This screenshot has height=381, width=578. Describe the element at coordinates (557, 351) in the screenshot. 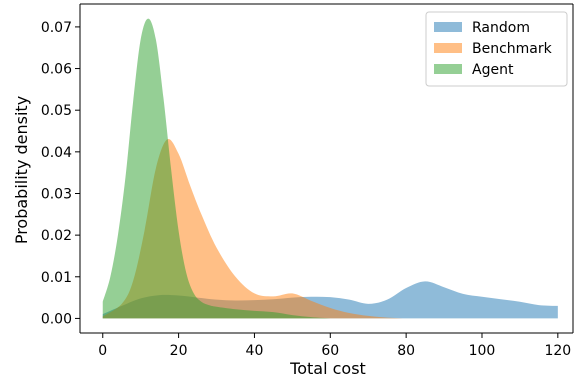

I see `x-tick-label: 120` at that location.